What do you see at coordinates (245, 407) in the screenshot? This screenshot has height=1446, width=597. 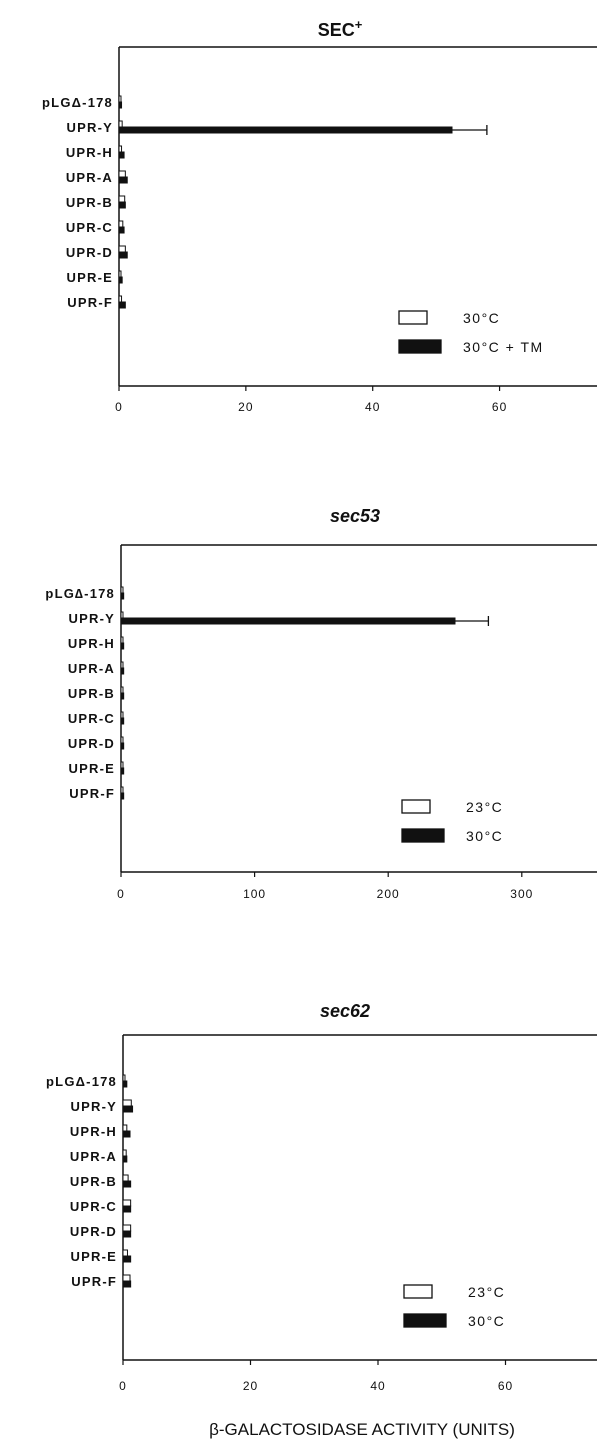 I see `x-tick-label: 20` at bounding box center [245, 407].